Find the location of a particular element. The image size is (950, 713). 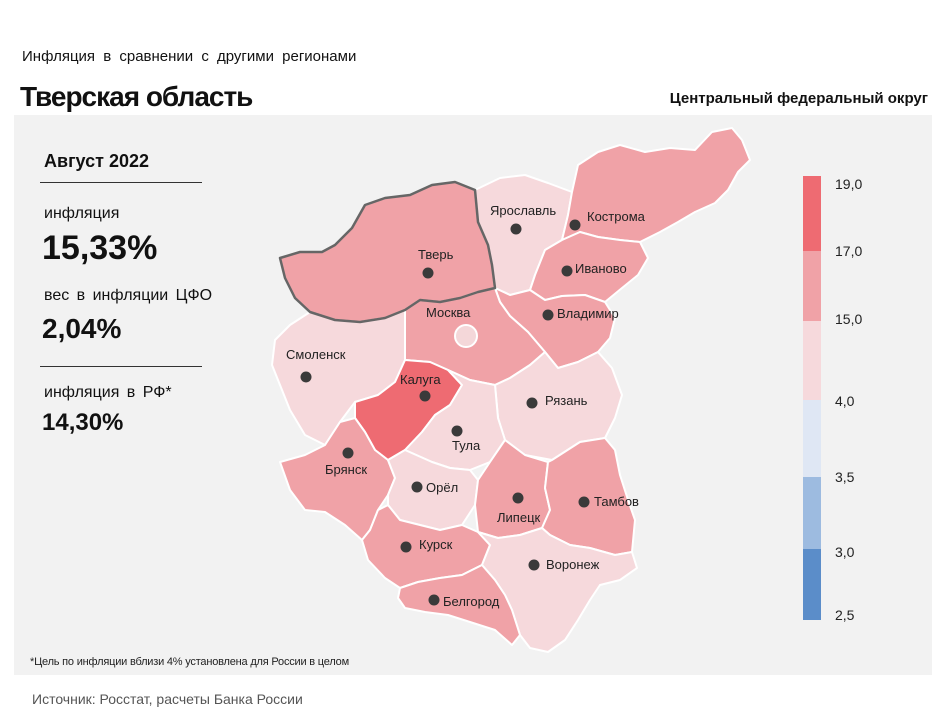

city-dot-bryansk is located at coordinates (348, 453).